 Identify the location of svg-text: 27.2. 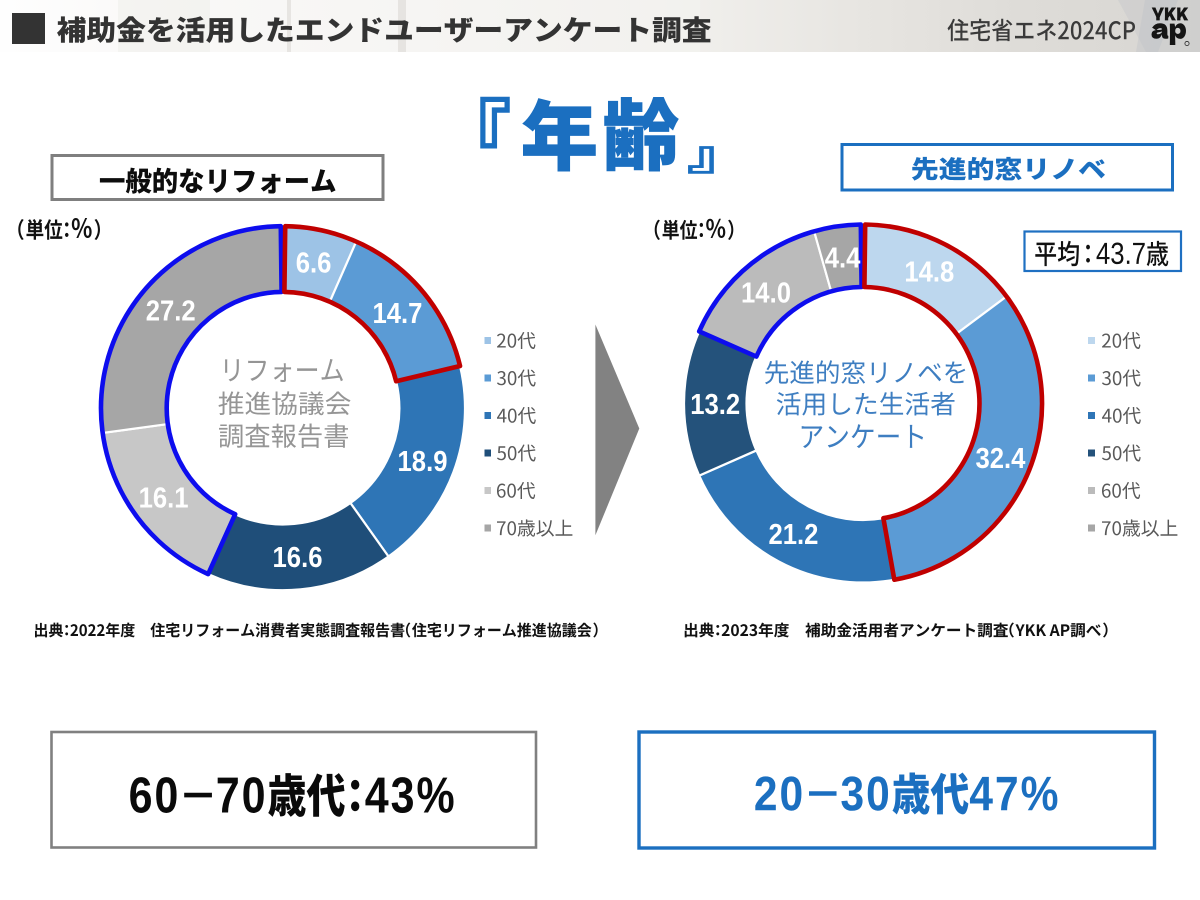
(171, 310).